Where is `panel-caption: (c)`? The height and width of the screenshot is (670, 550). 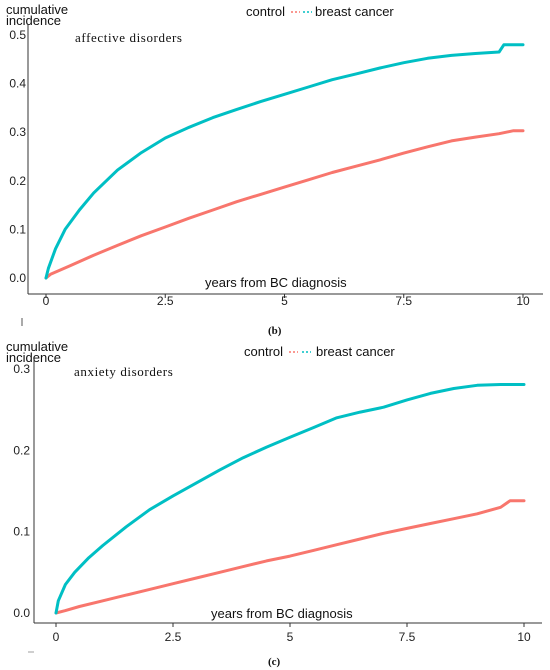 panel-caption: (c) is located at coordinates (274, 662).